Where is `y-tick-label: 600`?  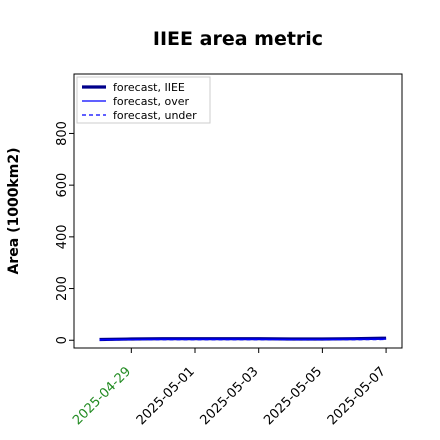
y-tick-label: 600 is located at coordinates (62, 185).